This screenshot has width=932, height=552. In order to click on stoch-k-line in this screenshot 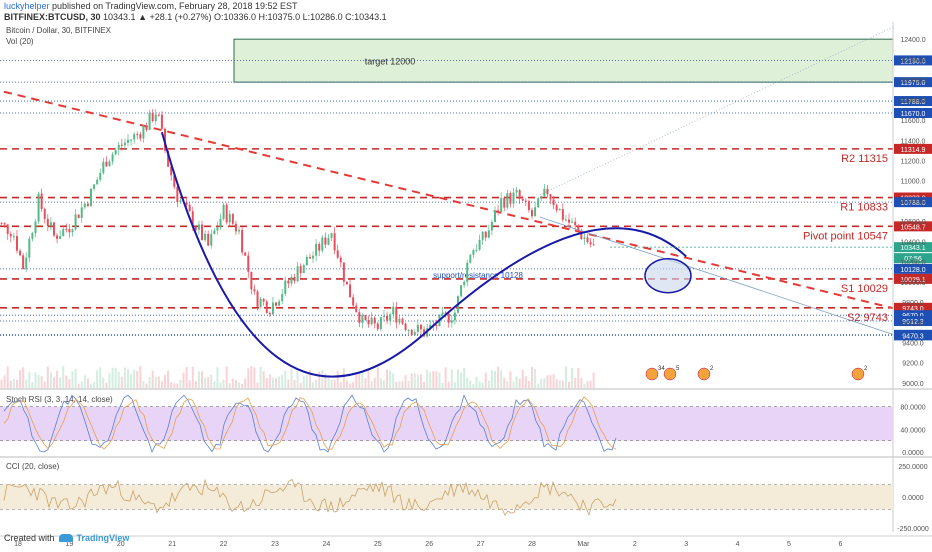, I will do `click(310, 424)`.